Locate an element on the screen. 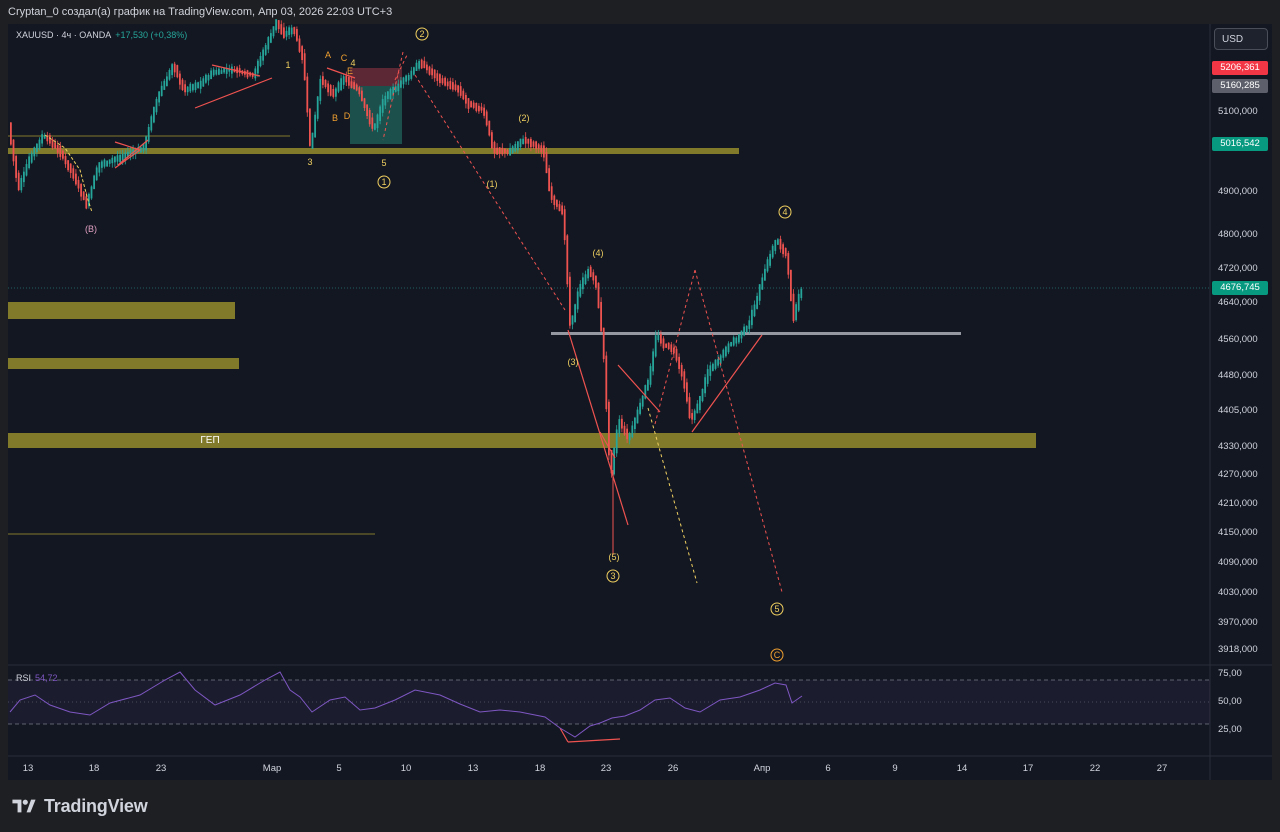  time-label: 13 is located at coordinates (28, 768).